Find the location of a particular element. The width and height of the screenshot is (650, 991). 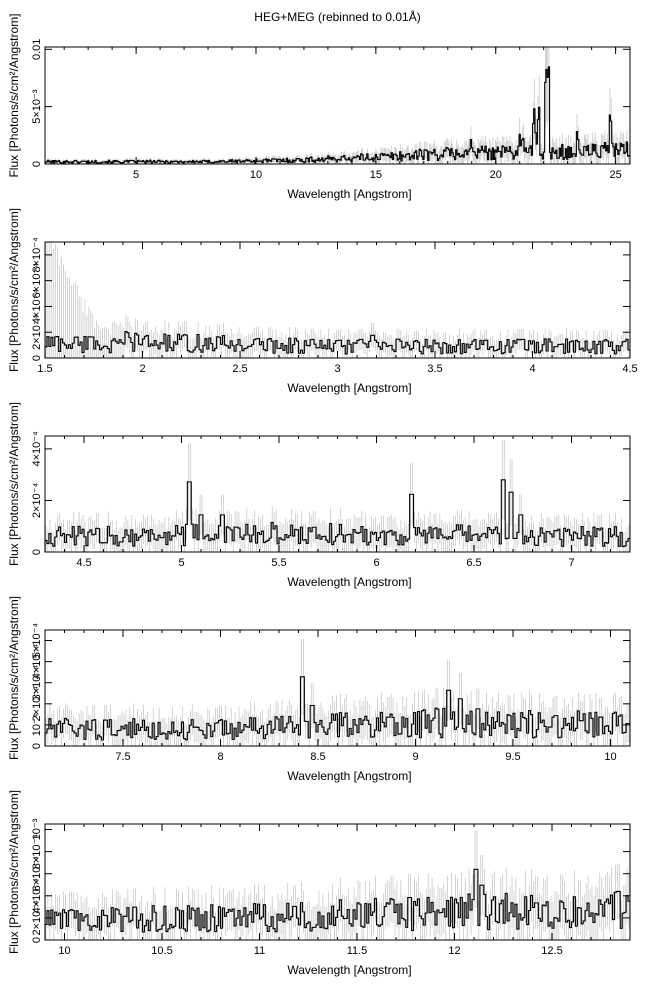

x-tick-label: 20 is located at coordinates (496, 175).